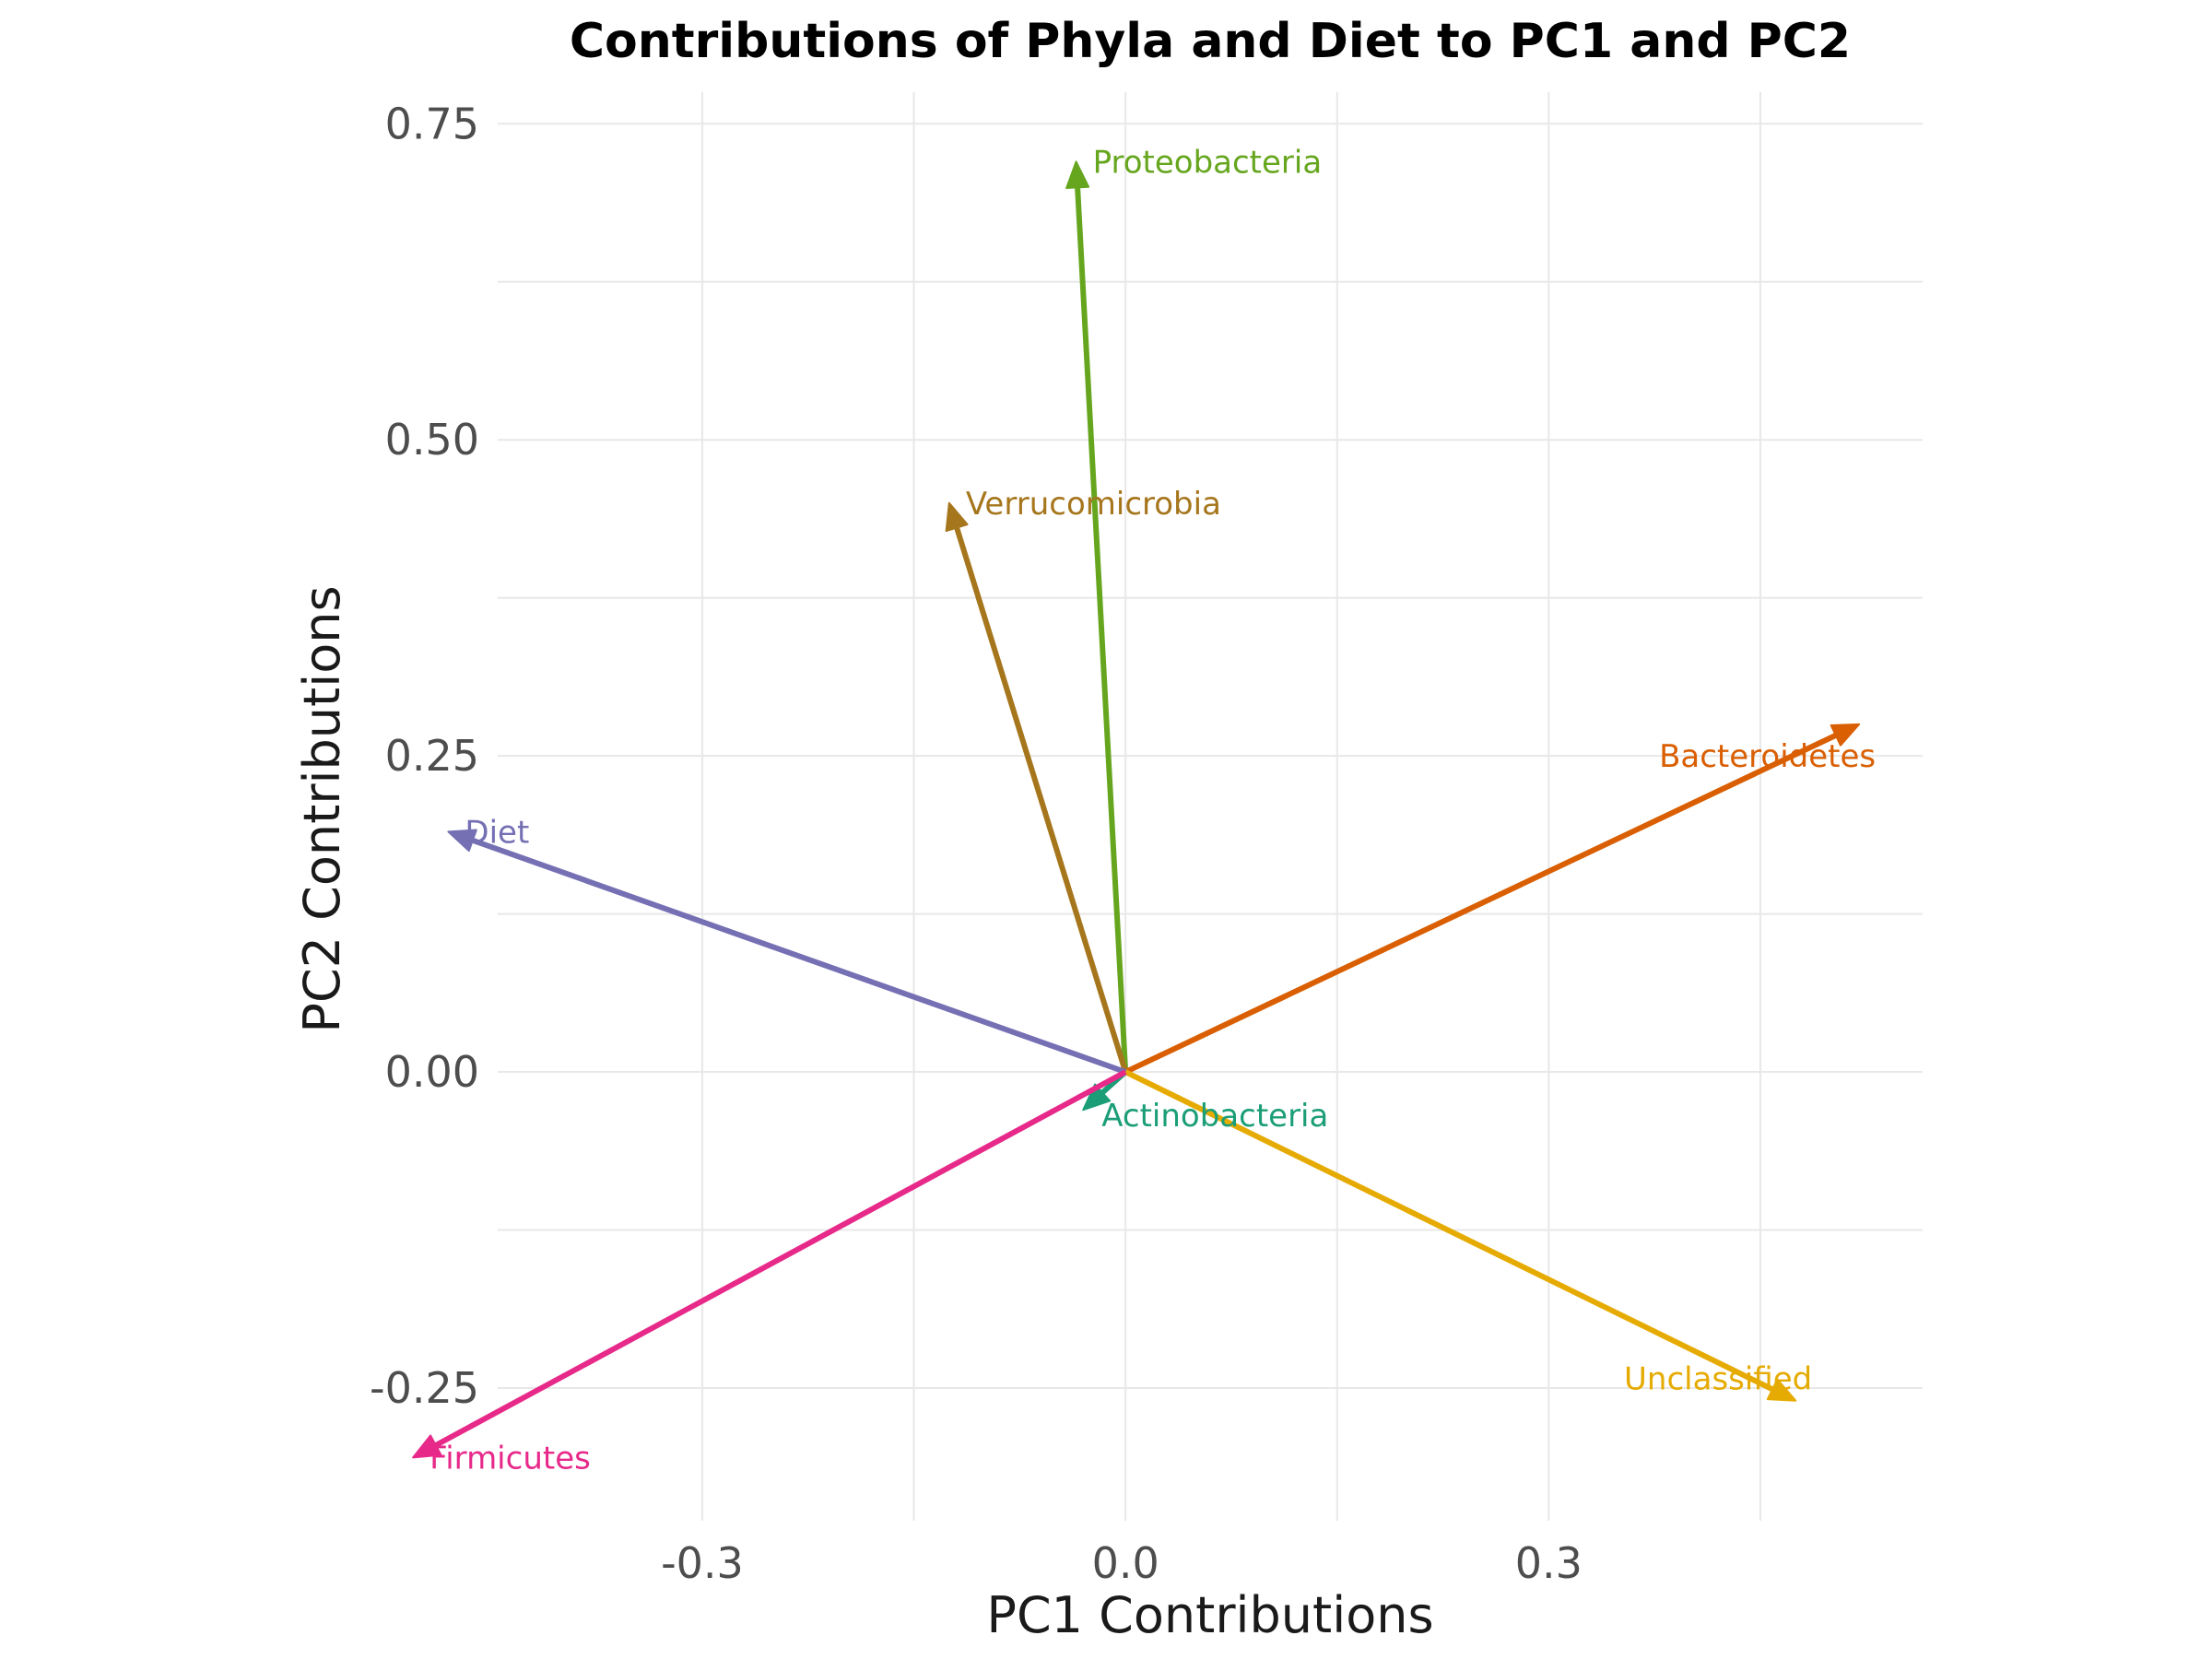 This screenshot has height=1659, width=2212. I want to click on vector-label-verrucomicrobia: Verrucomicrobia, so click(1093, 504).